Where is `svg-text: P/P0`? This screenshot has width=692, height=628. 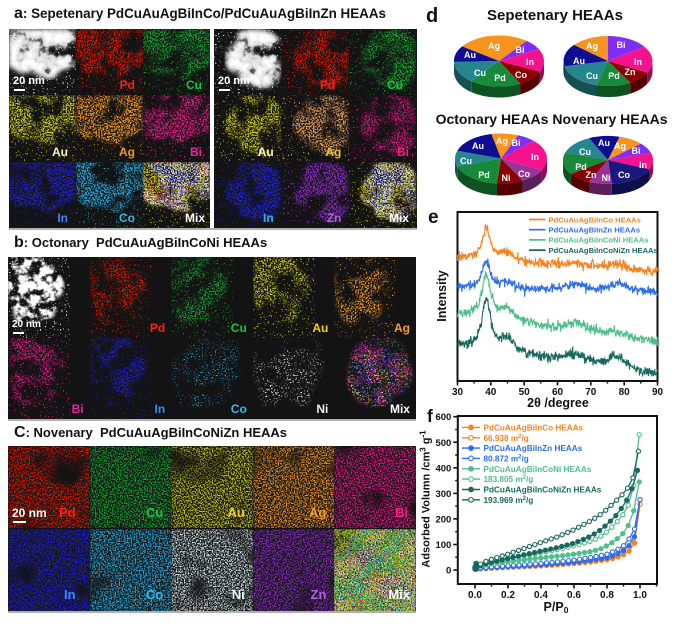 svg-text: P/P0 is located at coordinates (556, 607).